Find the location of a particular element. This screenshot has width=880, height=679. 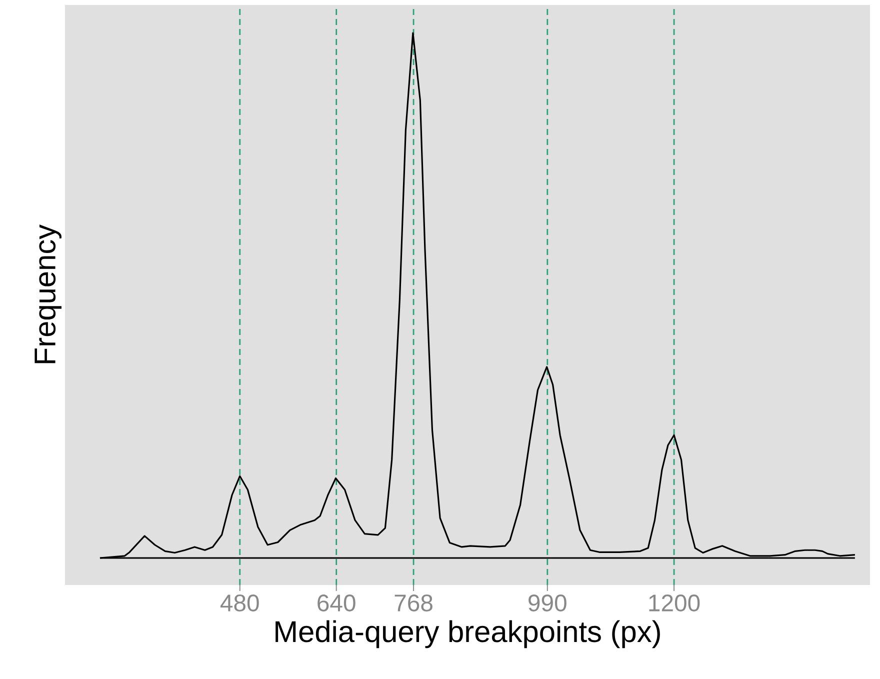

x-tick-label: 1200 is located at coordinates (674, 603).